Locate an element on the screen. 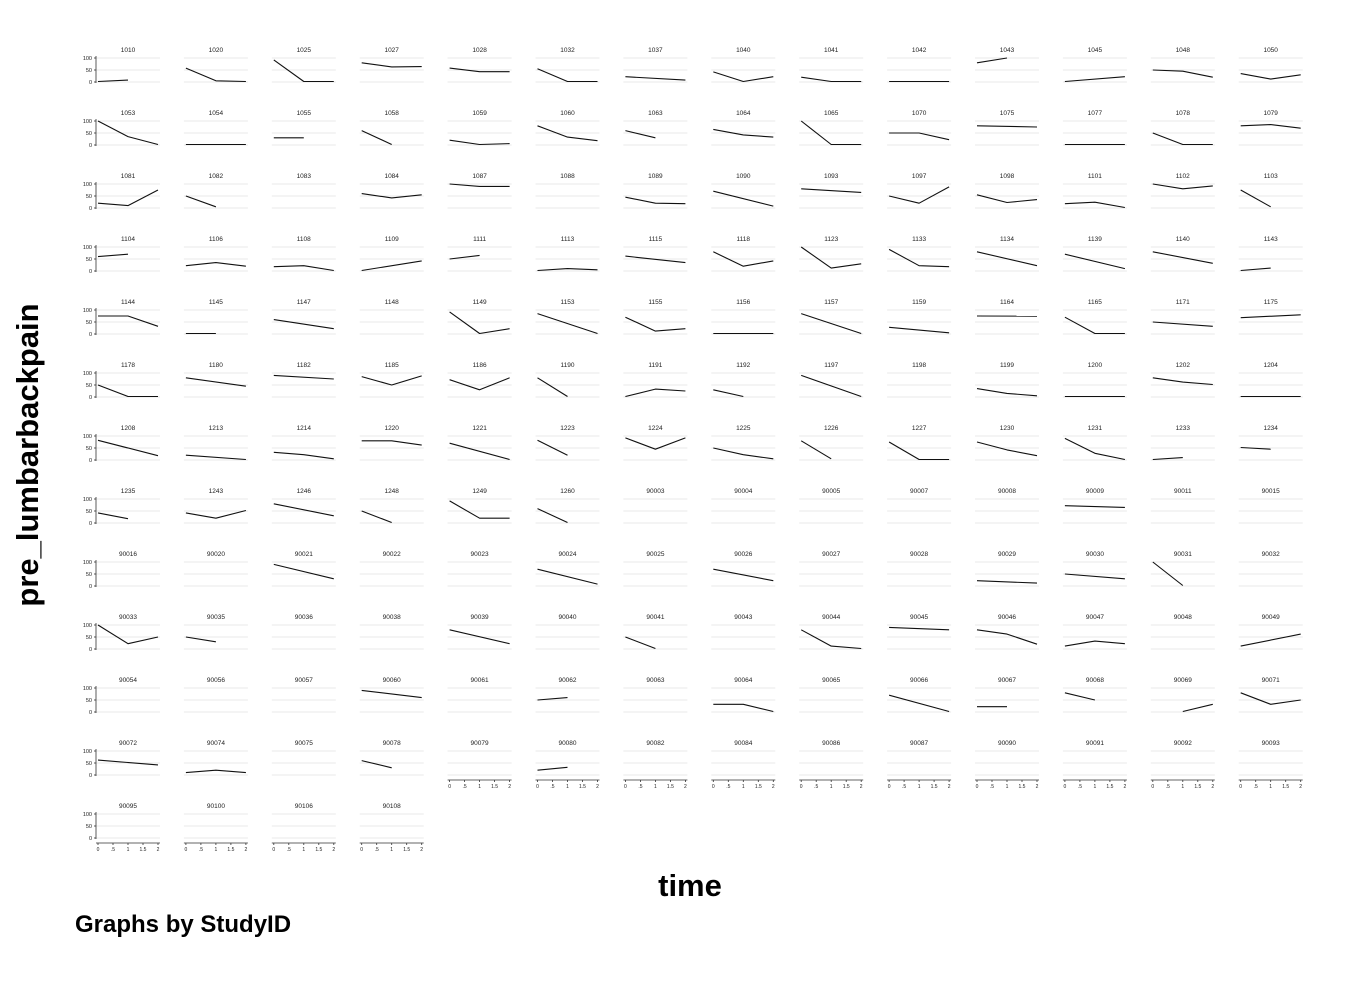 Image resolution: width=1351 pixels, height=982 pixels. panel-title: 90062 is located at coordinates (567, 680).